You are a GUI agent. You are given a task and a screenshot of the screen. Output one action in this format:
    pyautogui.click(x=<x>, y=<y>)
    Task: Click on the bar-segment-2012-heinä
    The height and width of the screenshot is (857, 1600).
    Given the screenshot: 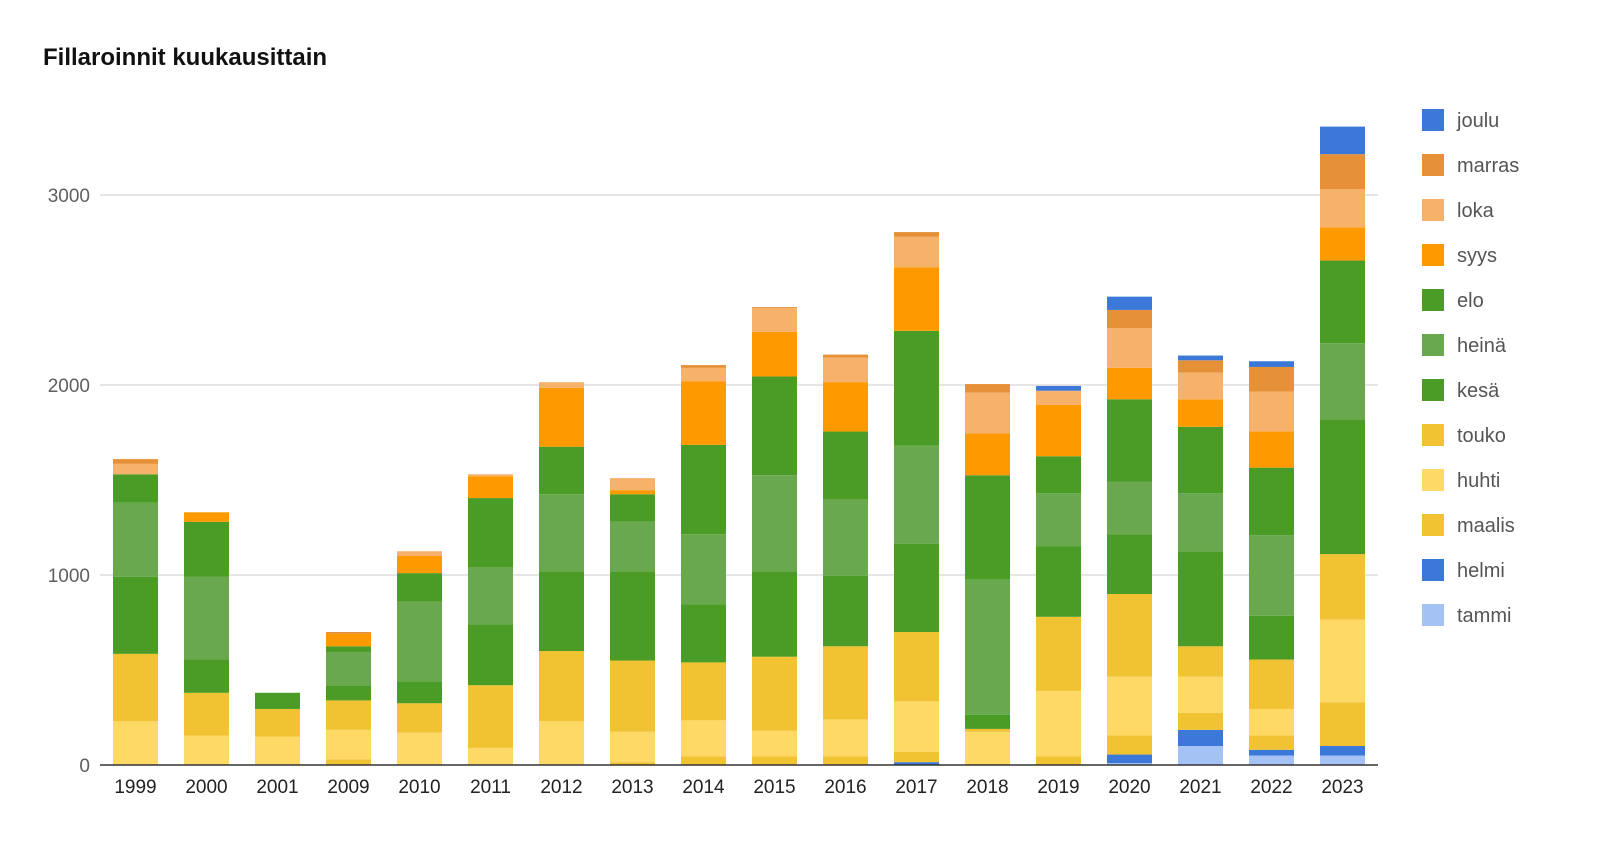 What is the action you would take?
    pyautogui.click(x=561, y=533)
    